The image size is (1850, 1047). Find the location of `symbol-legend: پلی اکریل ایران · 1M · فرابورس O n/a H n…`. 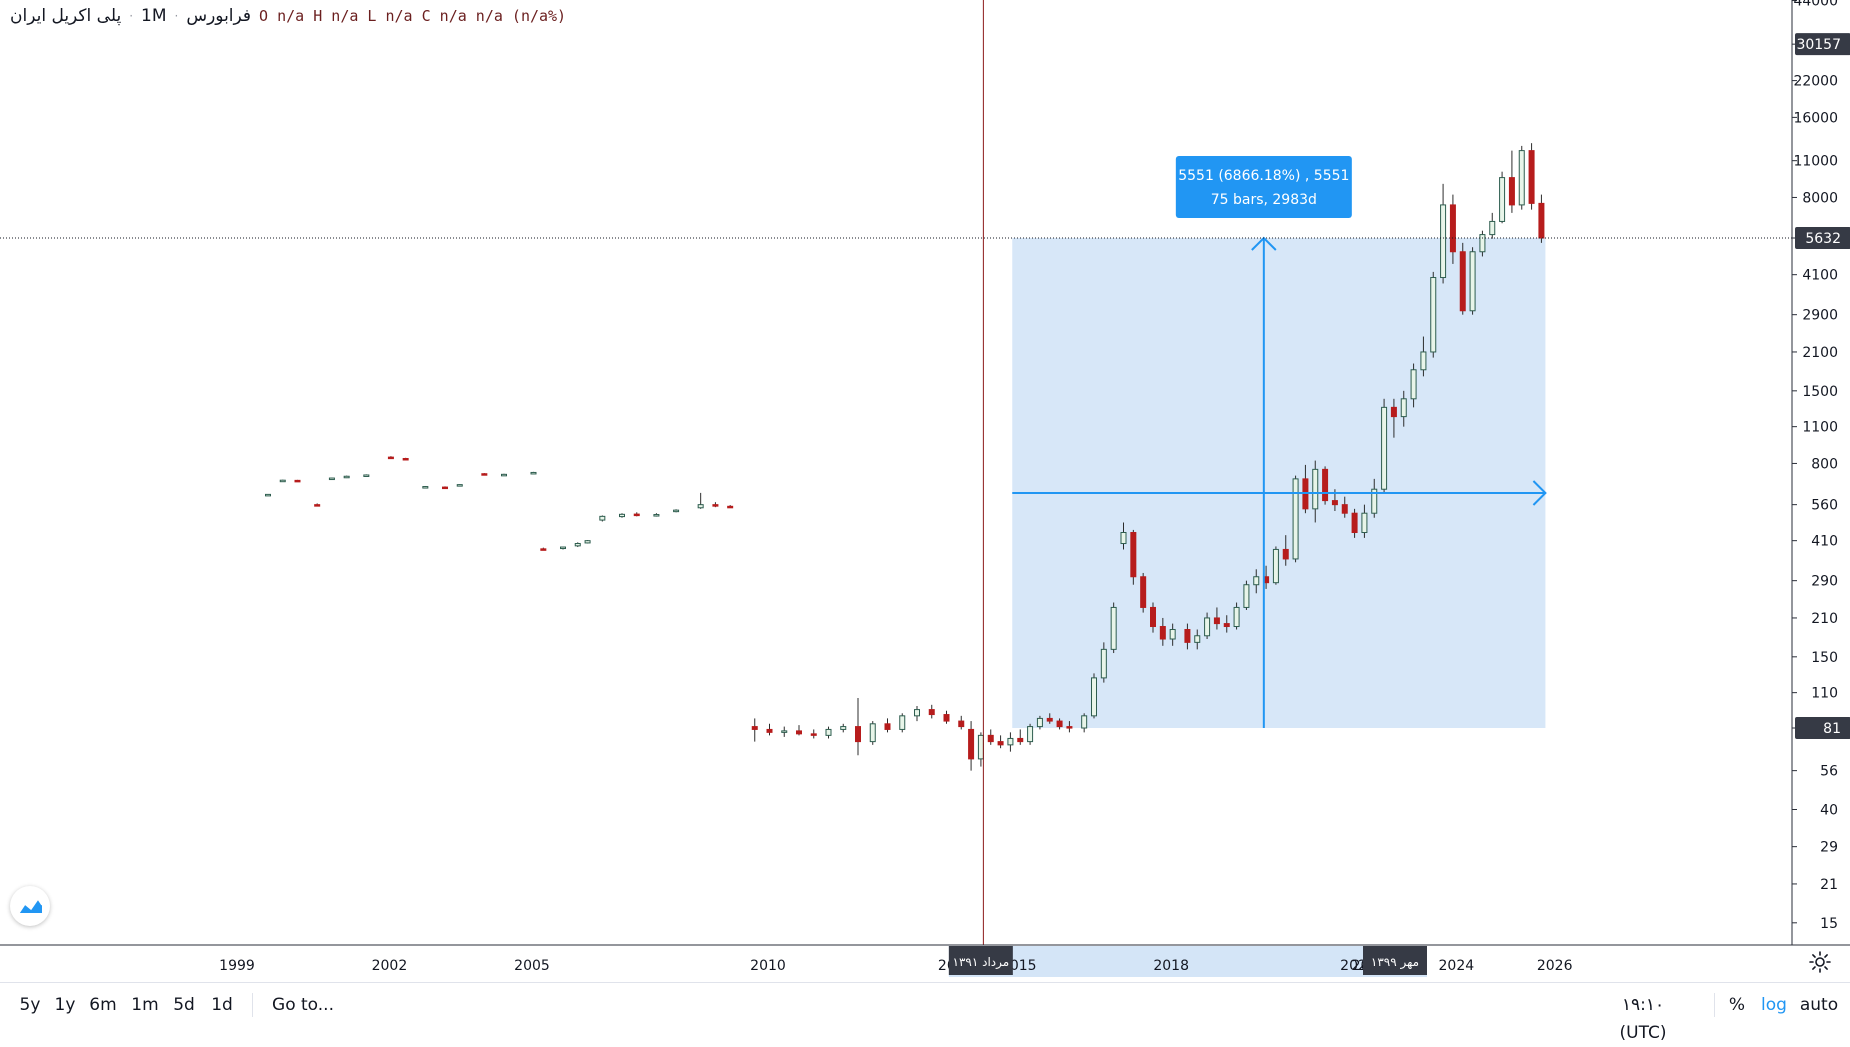

symbol-legend: پلی اکریل ایران · 1M · فرابورس O n/a H n… is located at coordinates (288, 16).